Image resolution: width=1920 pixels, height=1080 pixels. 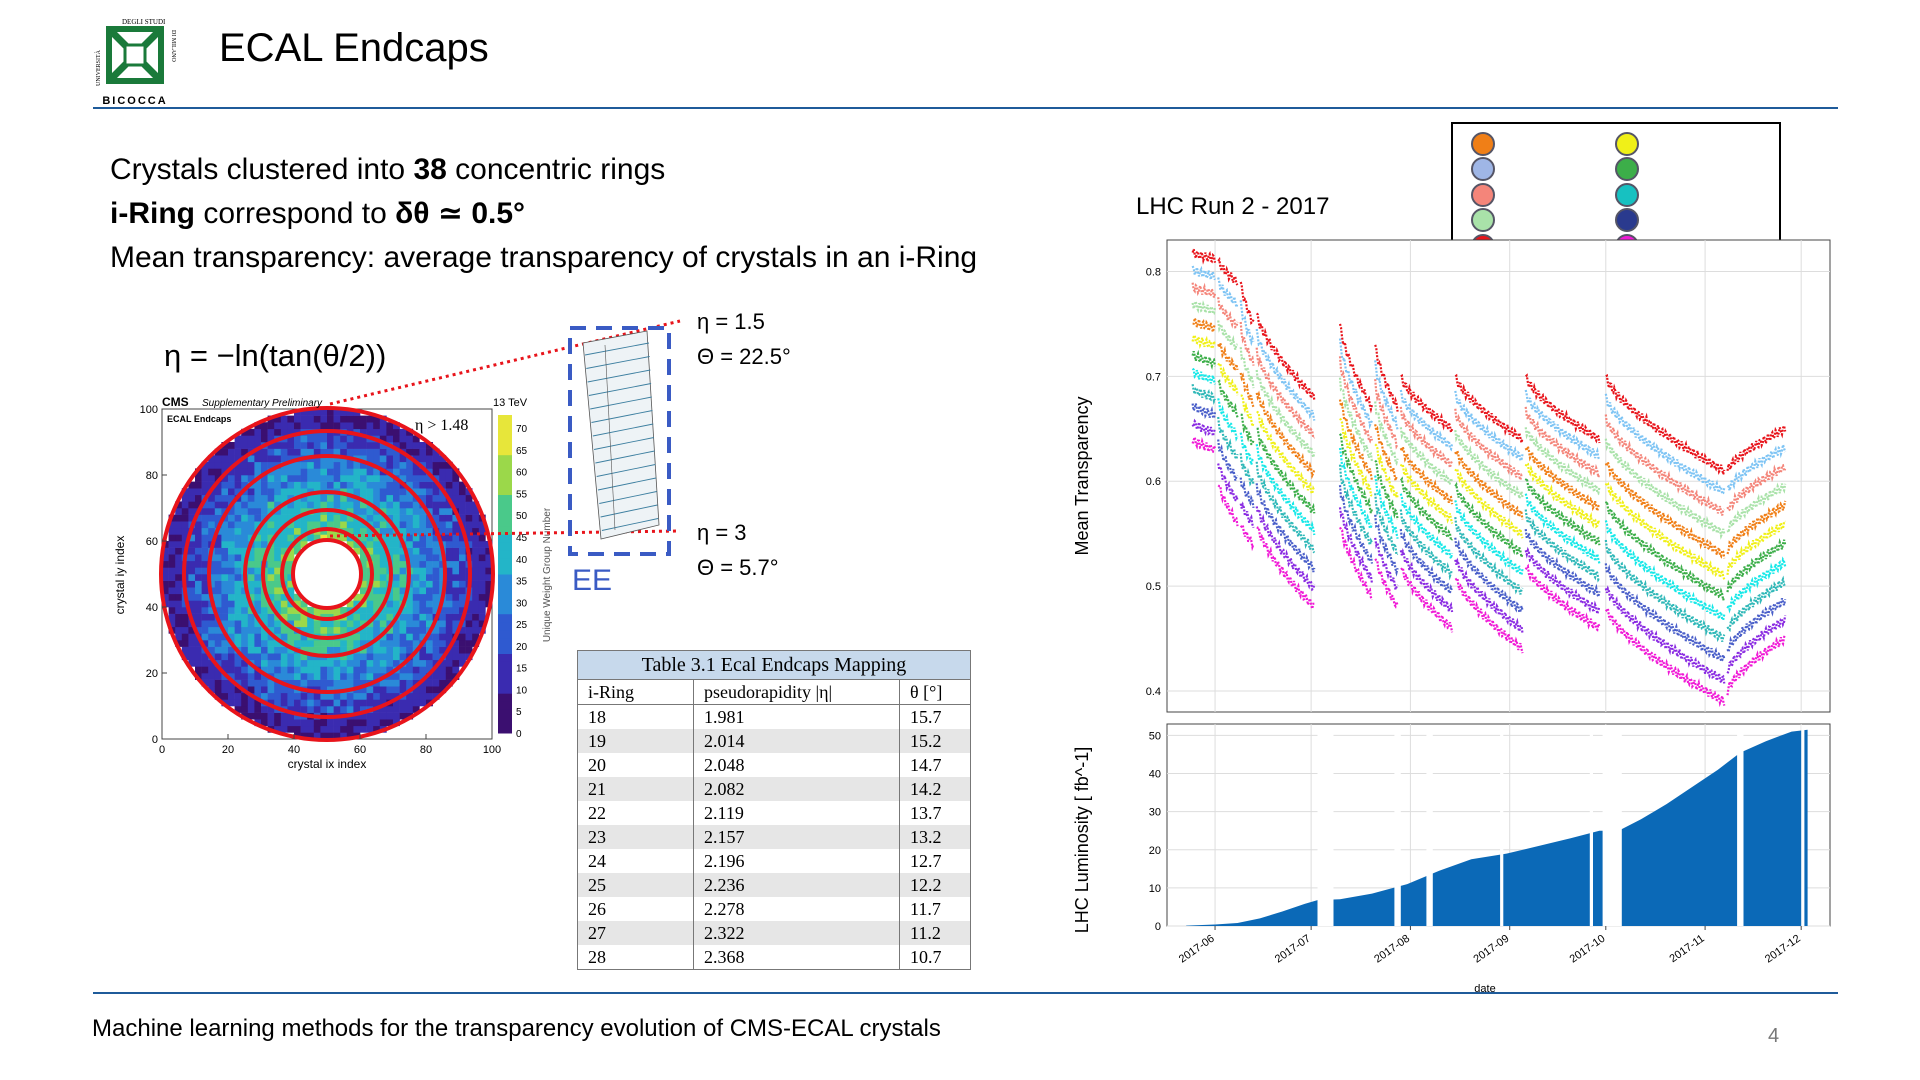 I want to click on luminosity-y-tick-label: 0, so click(x=1158, y=927).